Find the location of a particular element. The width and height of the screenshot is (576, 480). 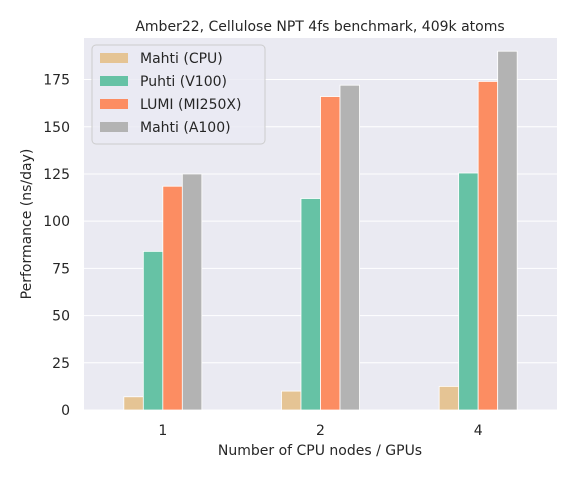

x-tick-label: 2 is located at coordinates (320, 431).